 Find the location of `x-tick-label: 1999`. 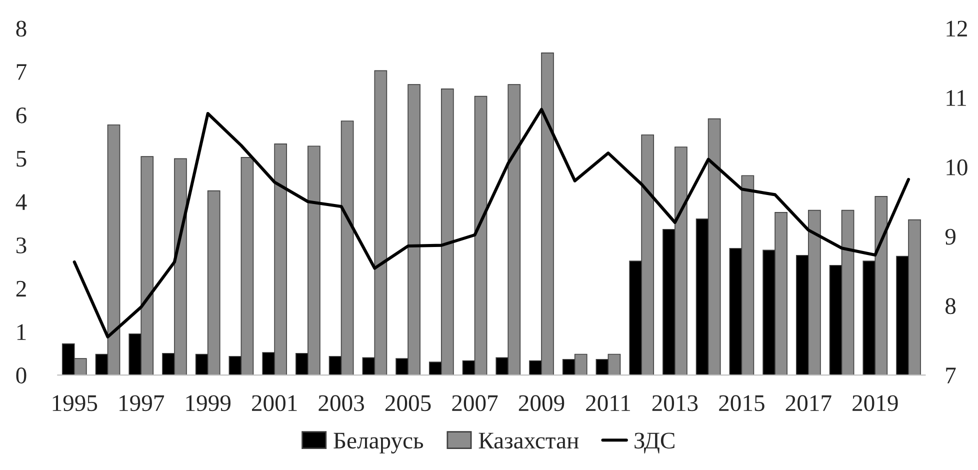

x-tick-label: 1999 is located at coordinates (208, 403).